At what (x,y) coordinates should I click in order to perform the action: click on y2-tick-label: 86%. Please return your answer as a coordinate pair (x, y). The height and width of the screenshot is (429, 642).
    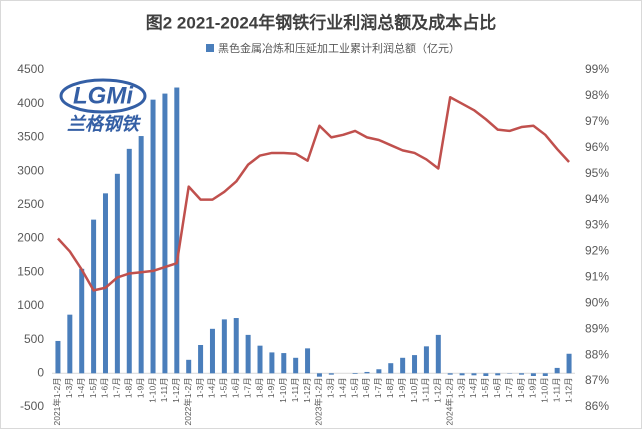
    Looking at the image, I should click on (597, 406).